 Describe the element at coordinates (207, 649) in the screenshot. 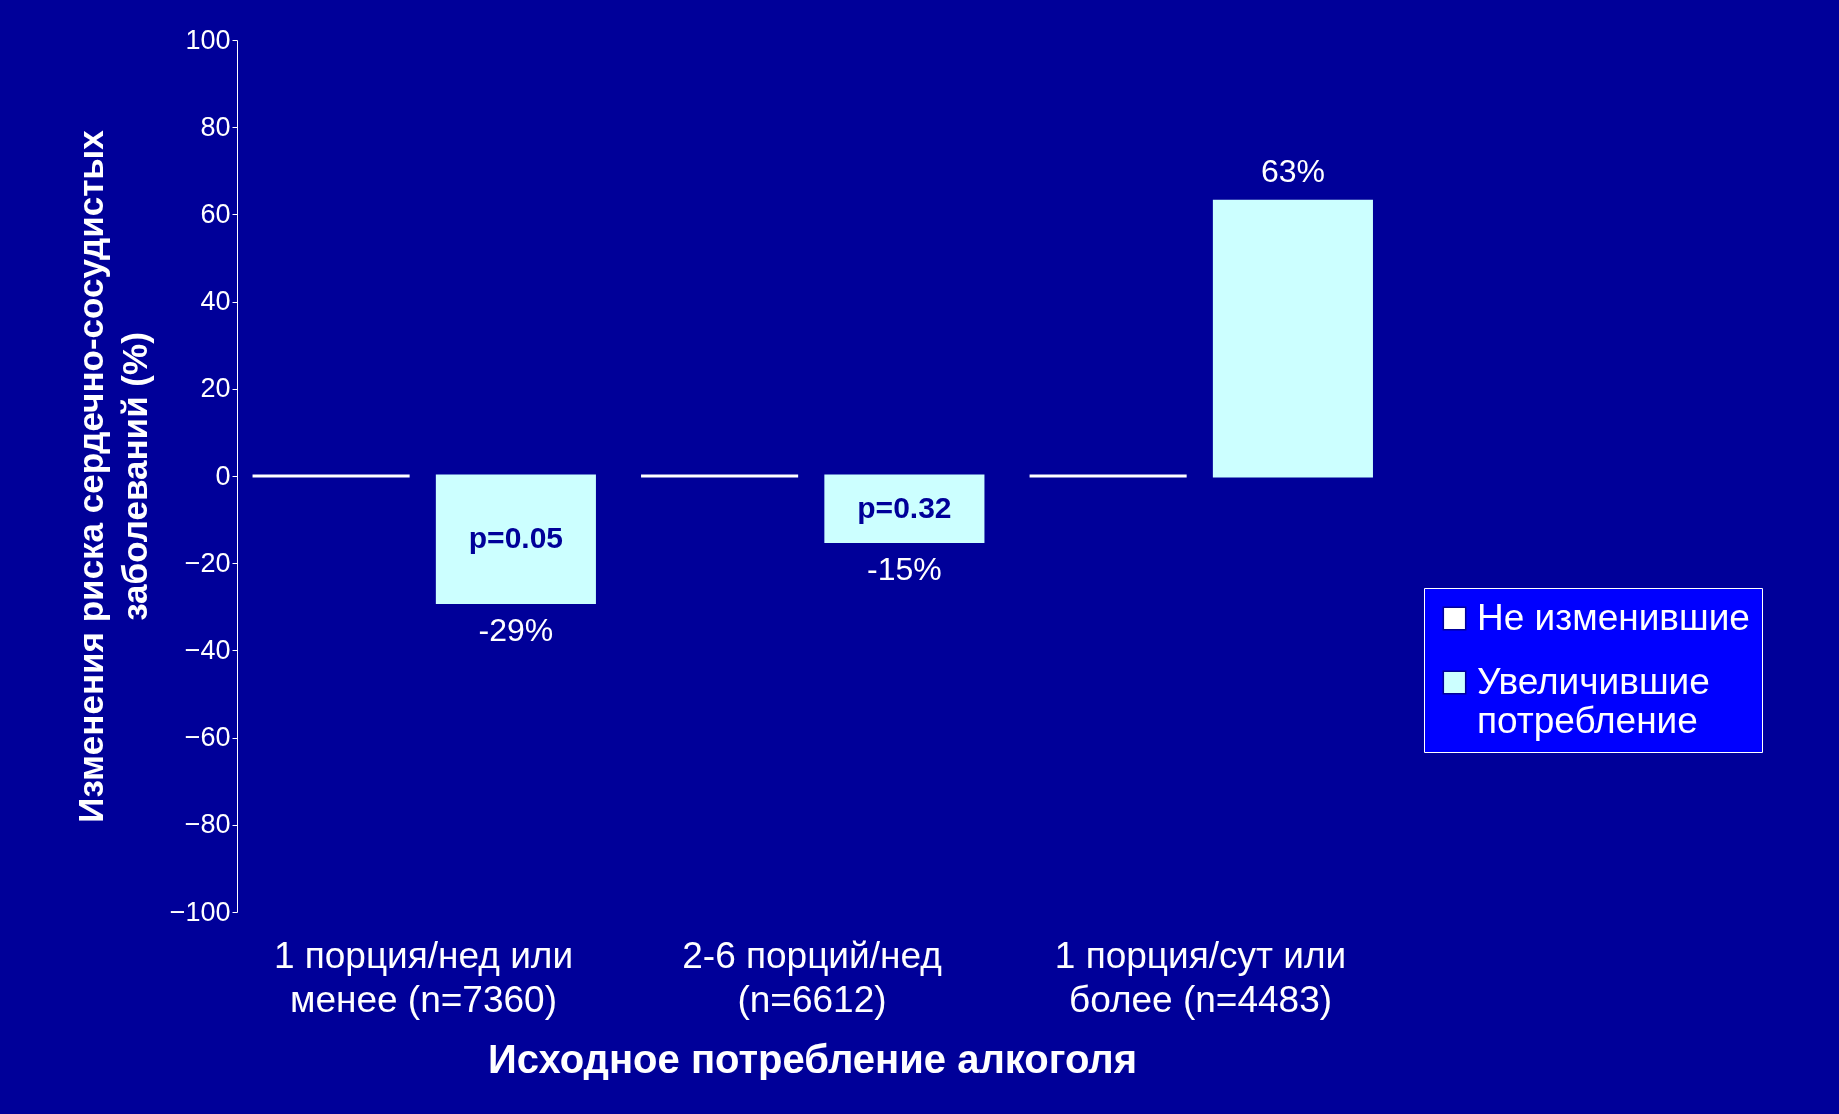

I see `y-tick-label: −40` at that location.